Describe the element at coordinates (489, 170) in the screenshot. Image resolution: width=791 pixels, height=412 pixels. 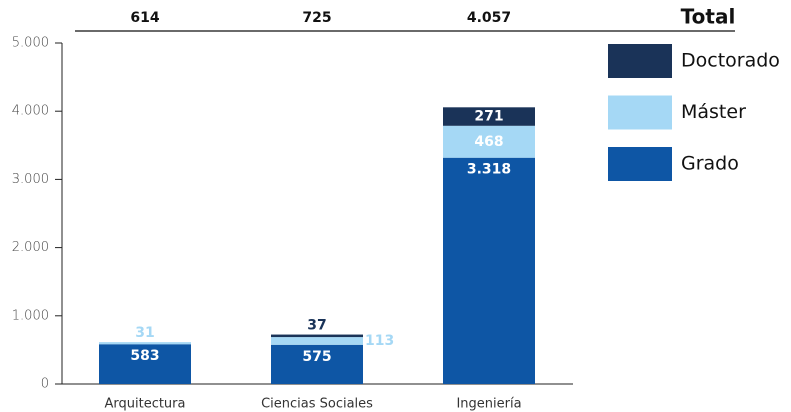
I see `value-label: 3.318` at that location.